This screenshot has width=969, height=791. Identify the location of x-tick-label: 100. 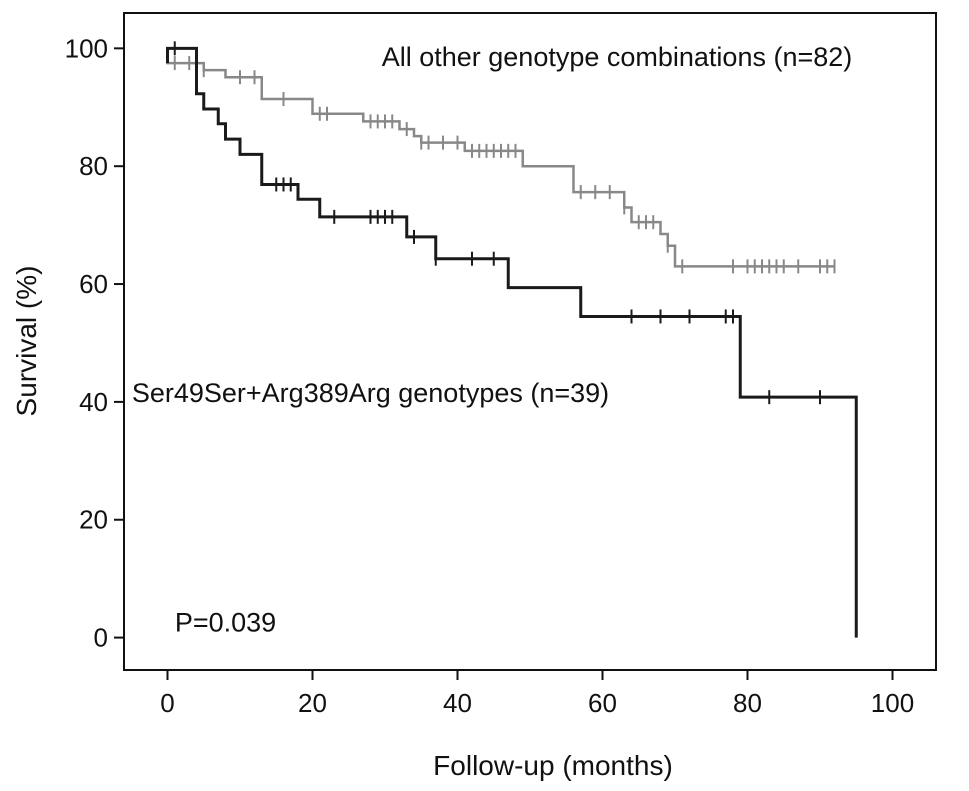
(892, 703).